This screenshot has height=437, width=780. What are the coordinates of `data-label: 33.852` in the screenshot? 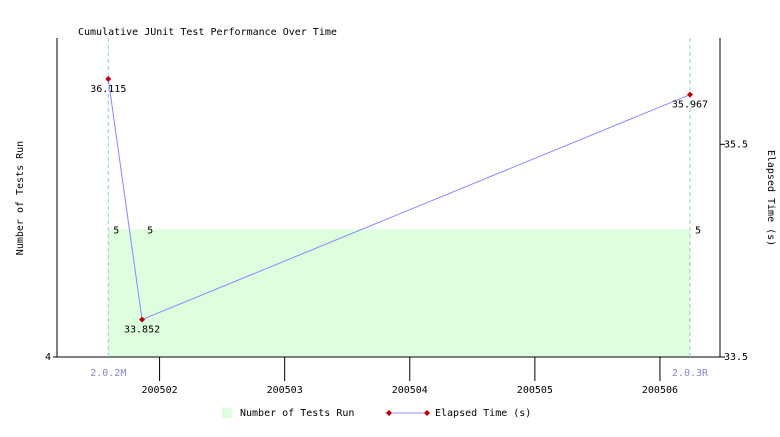 It's located at (142, 330).